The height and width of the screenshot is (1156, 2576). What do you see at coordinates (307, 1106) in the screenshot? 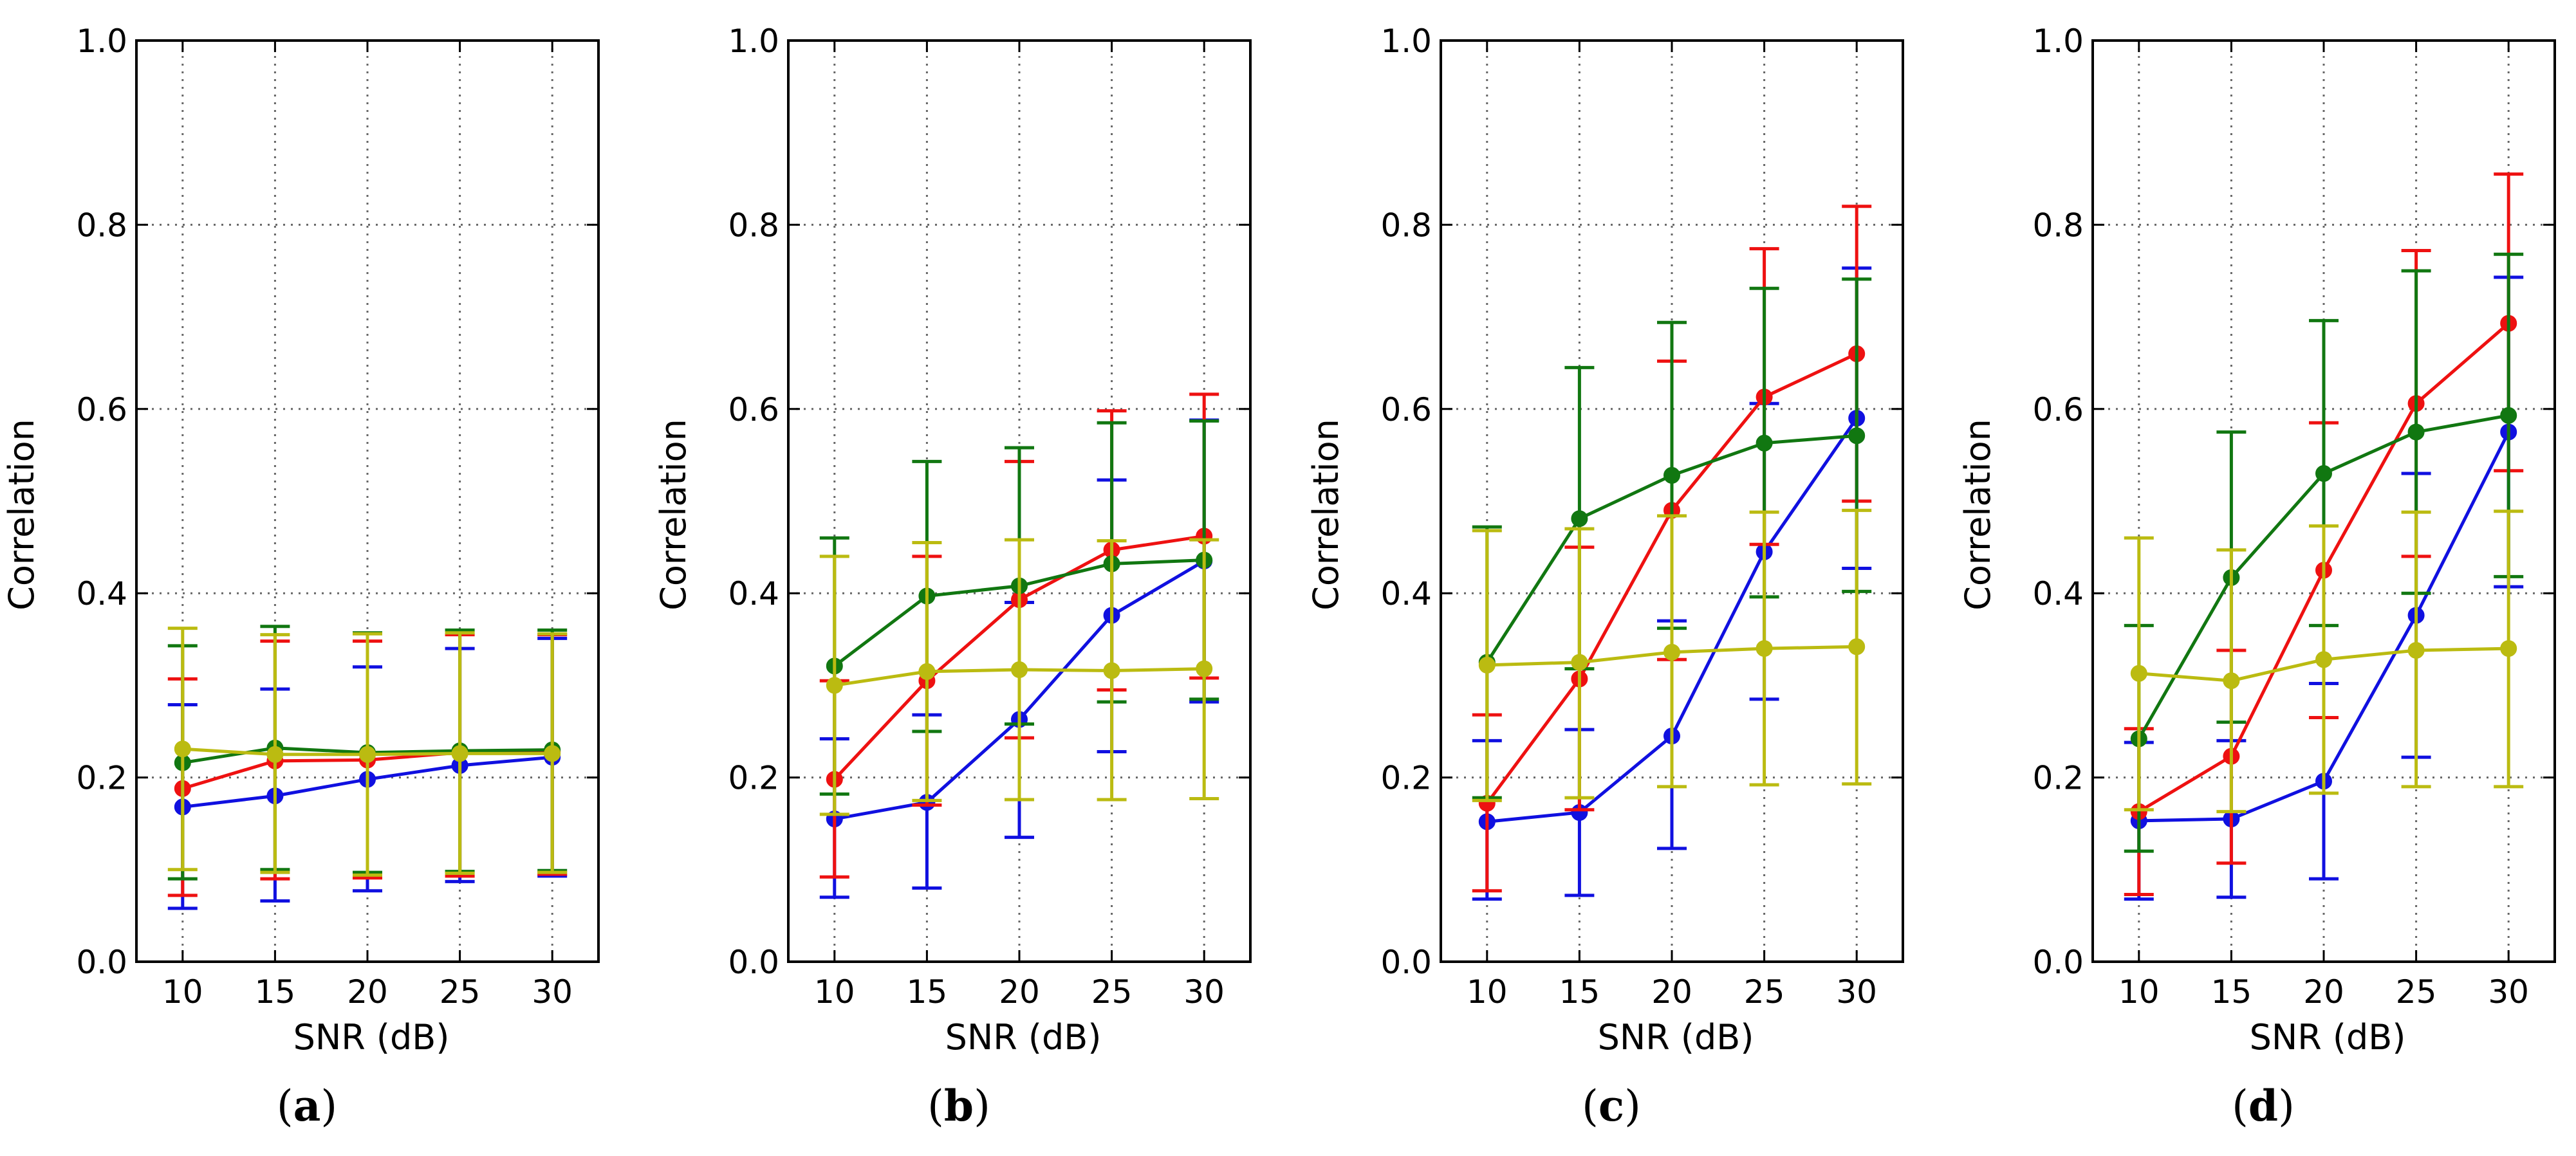
I see `panel-caption: (a)` at bounding box center [307, 1106].